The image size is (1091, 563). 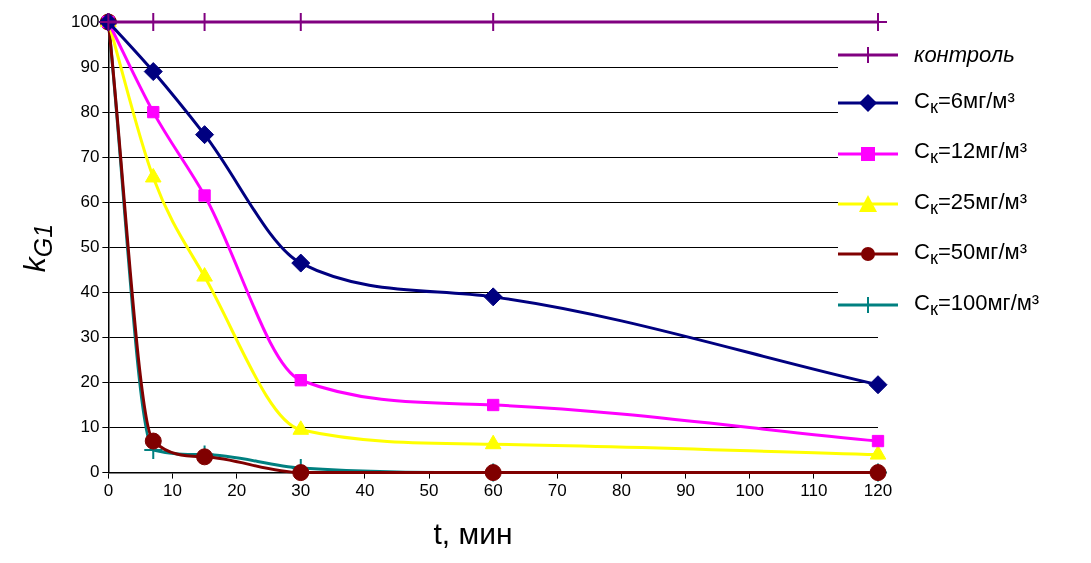 What do you see at coordinates (964, 103) in the screenshot?
I see `legend-label: C$_{к}$=6мг/м³` at bounding box center [964, 103].